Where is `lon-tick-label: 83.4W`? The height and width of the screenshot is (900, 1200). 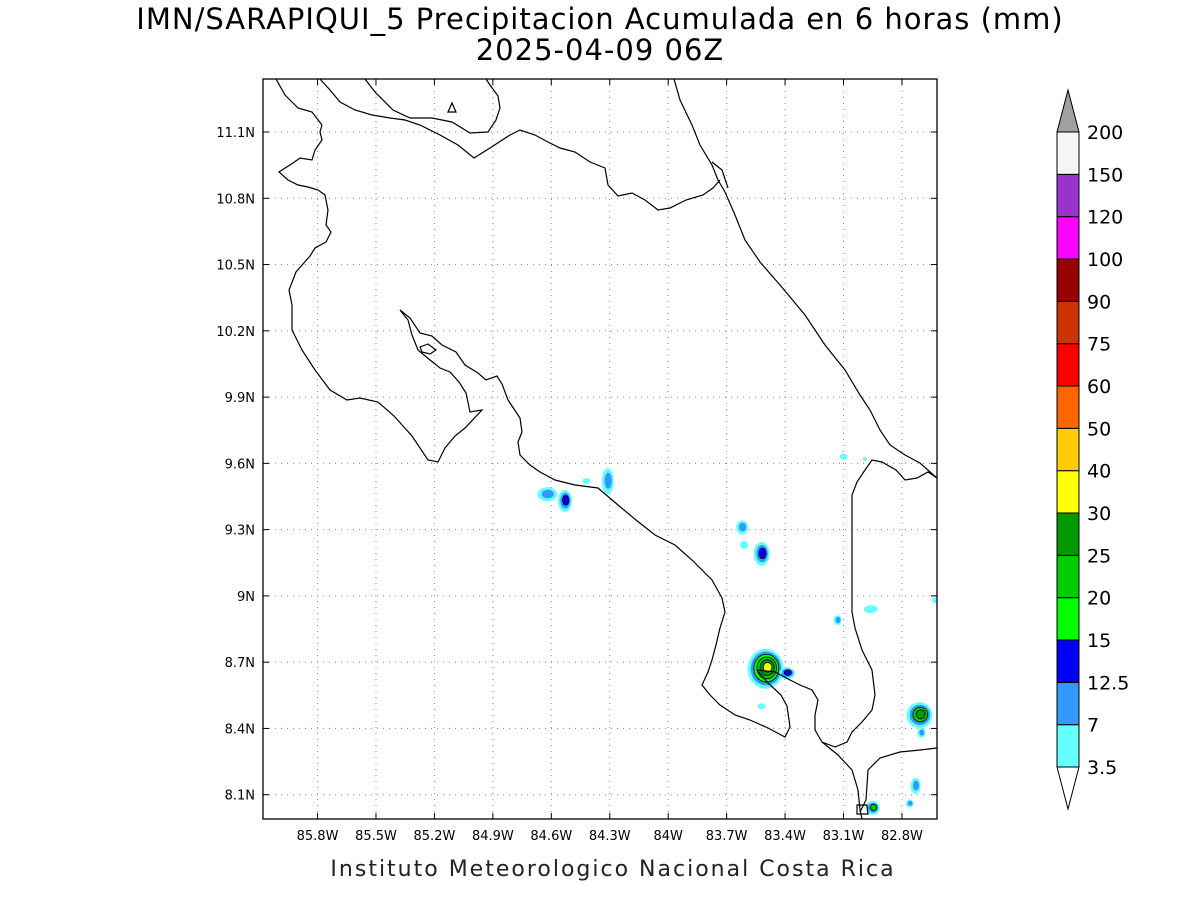
lon-tick-label: 83.4W is located at coordinates (785, 836).